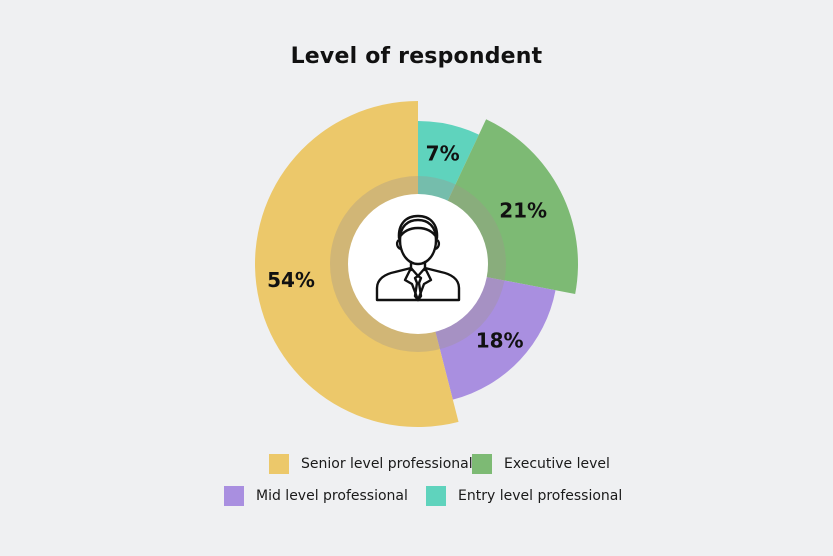 The image size is (833, 556). What do you see at coordinates (387, 464) in the screenshot?
I see `legend-label-senior: Senior level professional` at bounding box center [387, 464].